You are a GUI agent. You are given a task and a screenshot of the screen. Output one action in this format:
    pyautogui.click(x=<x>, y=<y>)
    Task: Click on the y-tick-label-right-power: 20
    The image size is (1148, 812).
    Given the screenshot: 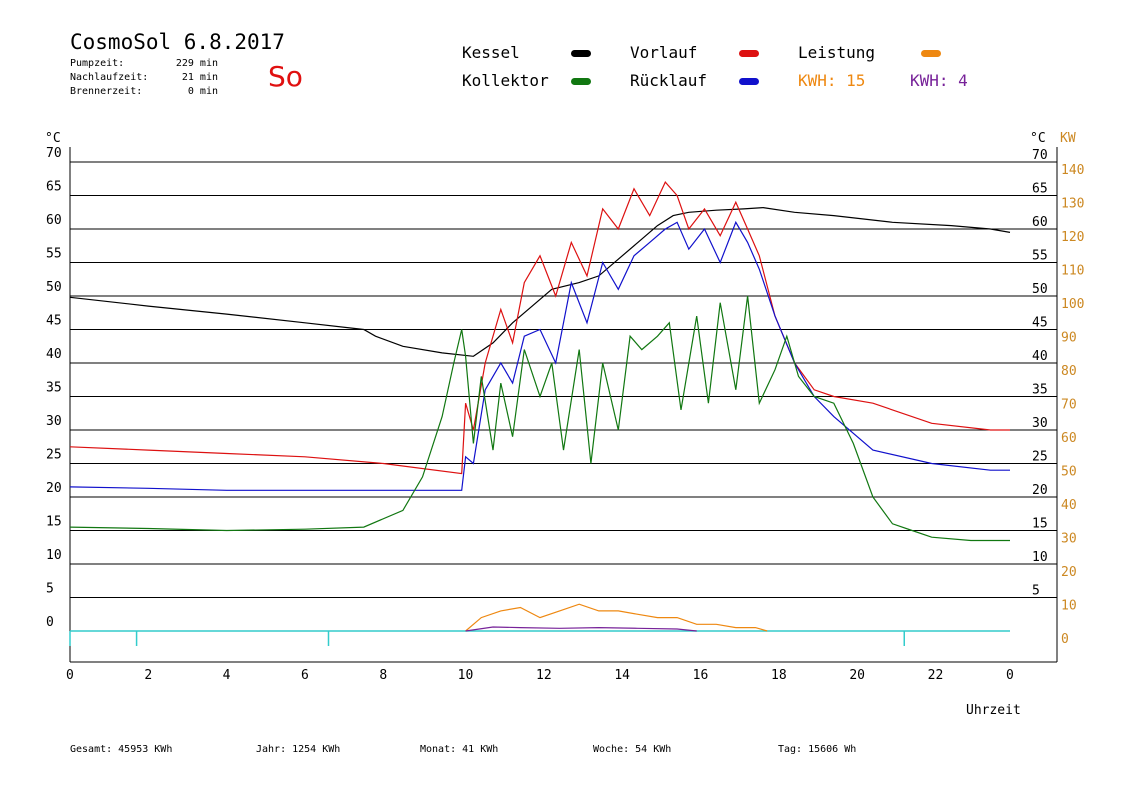 What is the action you would take?
    pyautogui.click(x=1069, y=572)
    